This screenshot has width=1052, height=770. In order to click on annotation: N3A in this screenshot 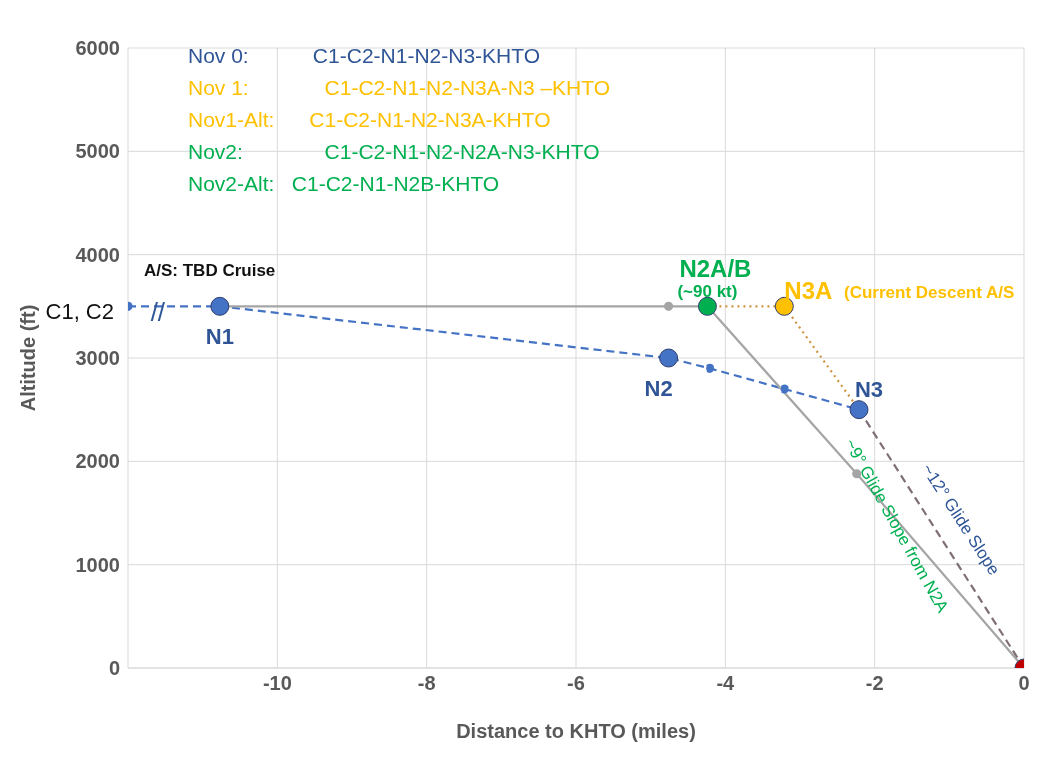, I will do `click(808, 290)`.